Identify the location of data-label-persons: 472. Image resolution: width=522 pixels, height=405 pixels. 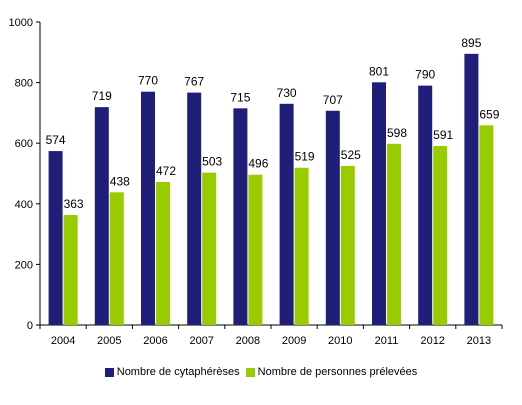
(166, 171).